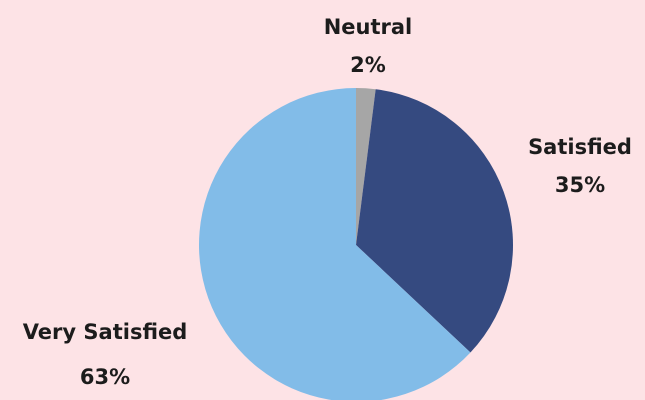 The image size is (645, 400). Describe the element at coordinates (580, 185) in the screenshot. I see `value-label: 35%` at that location.